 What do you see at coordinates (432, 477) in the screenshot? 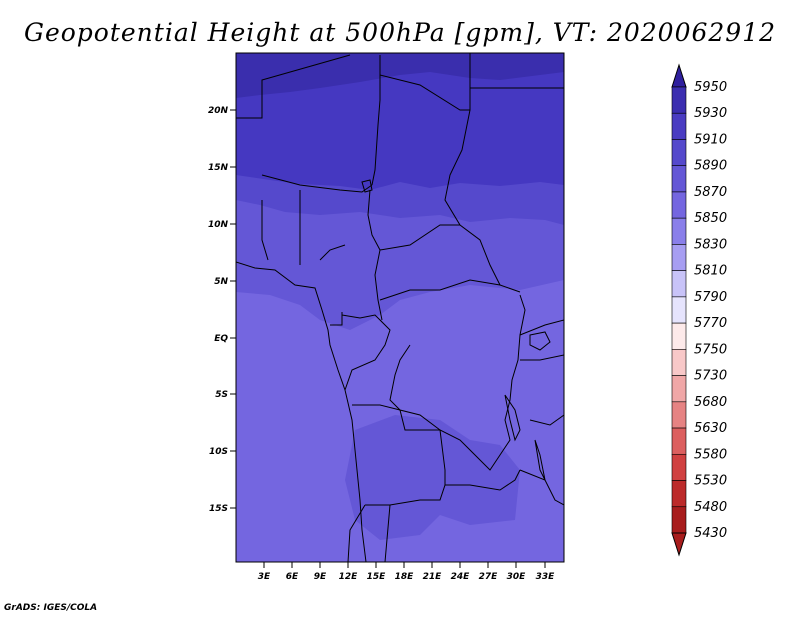
I see `band-5870-south` at bounding box center [432, 477].